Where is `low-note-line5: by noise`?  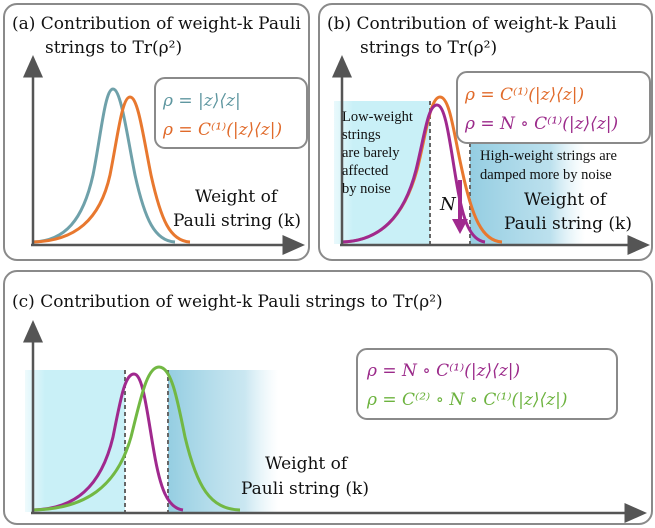
low-note-line5: by noise is located at coordinates (366, 189).